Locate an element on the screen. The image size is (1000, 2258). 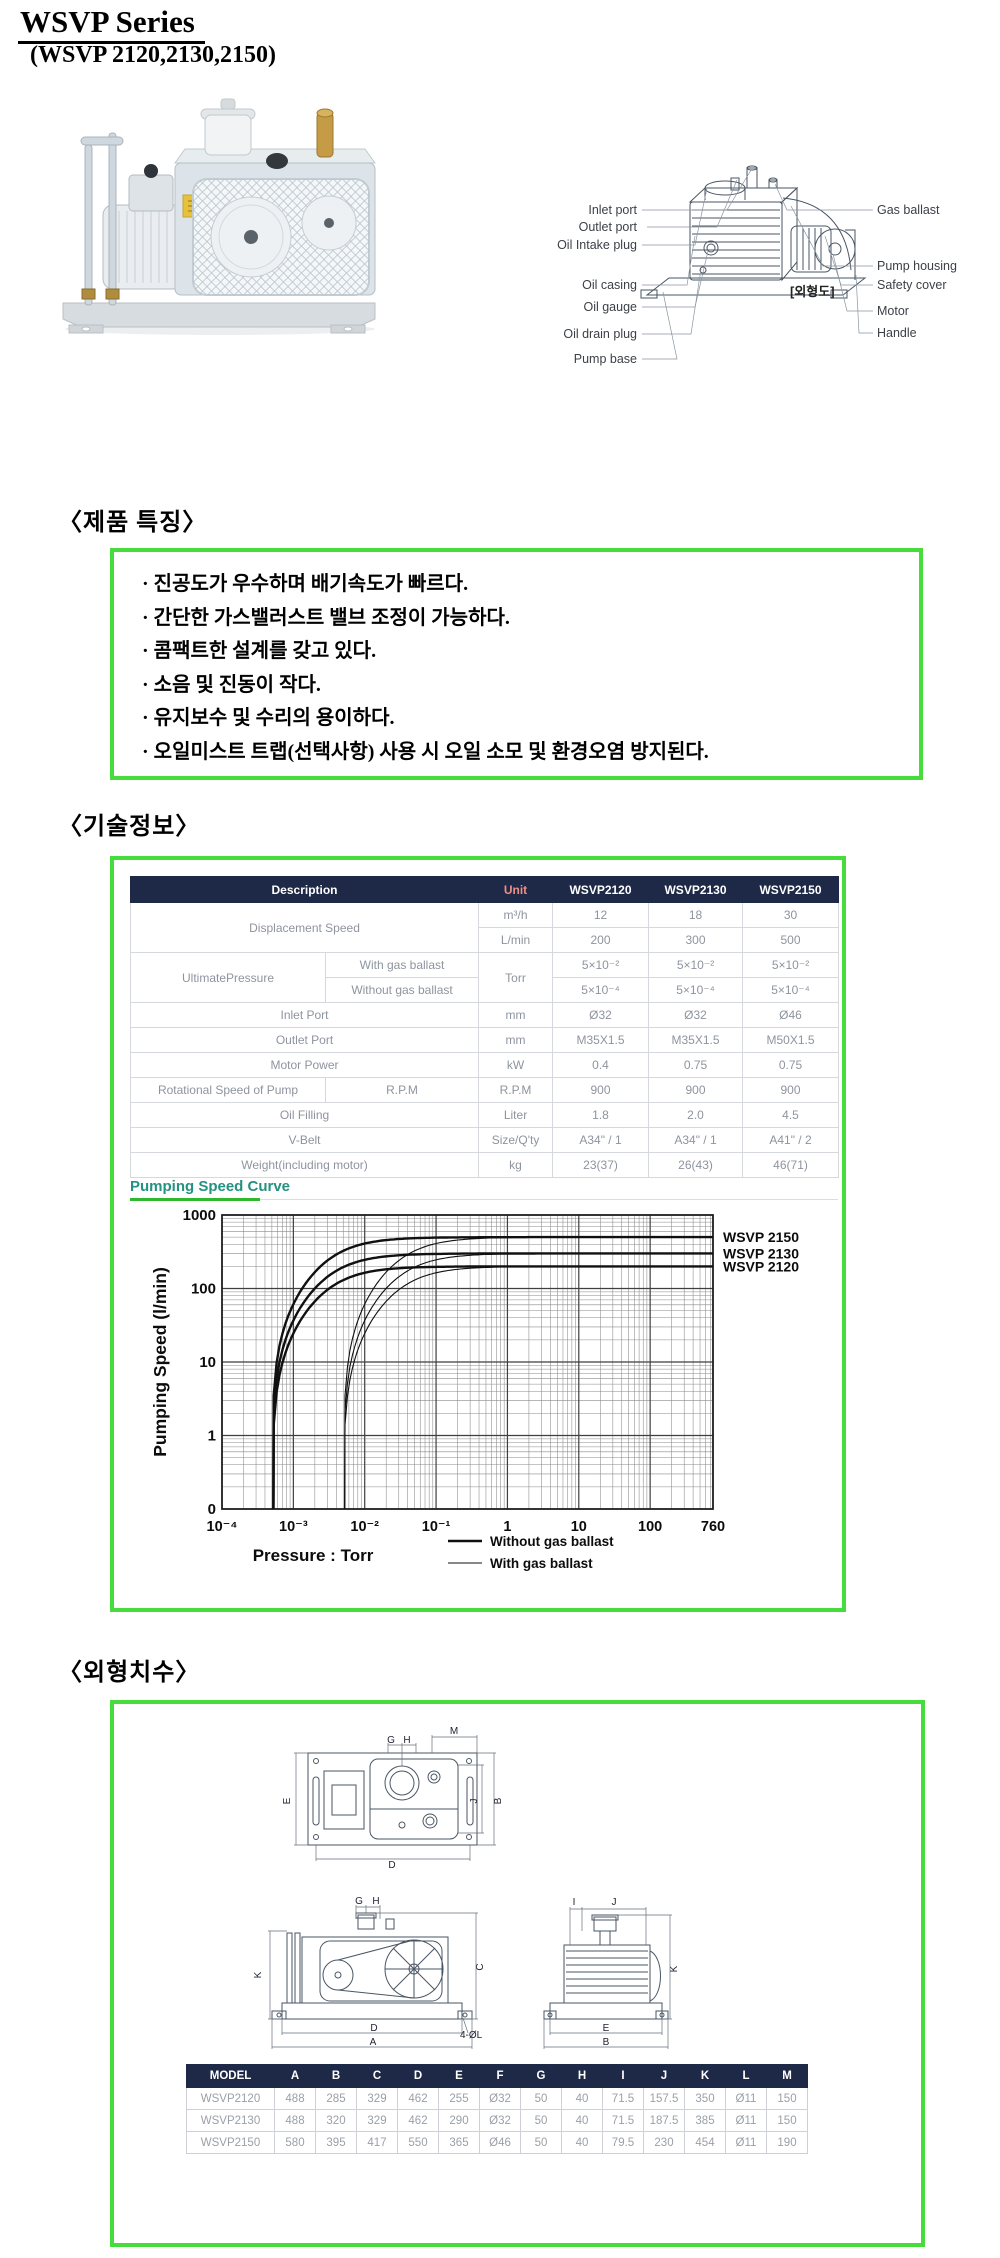
curve-wsvp-2120-with-gas-ballast is located at coordinates (528, 1387).